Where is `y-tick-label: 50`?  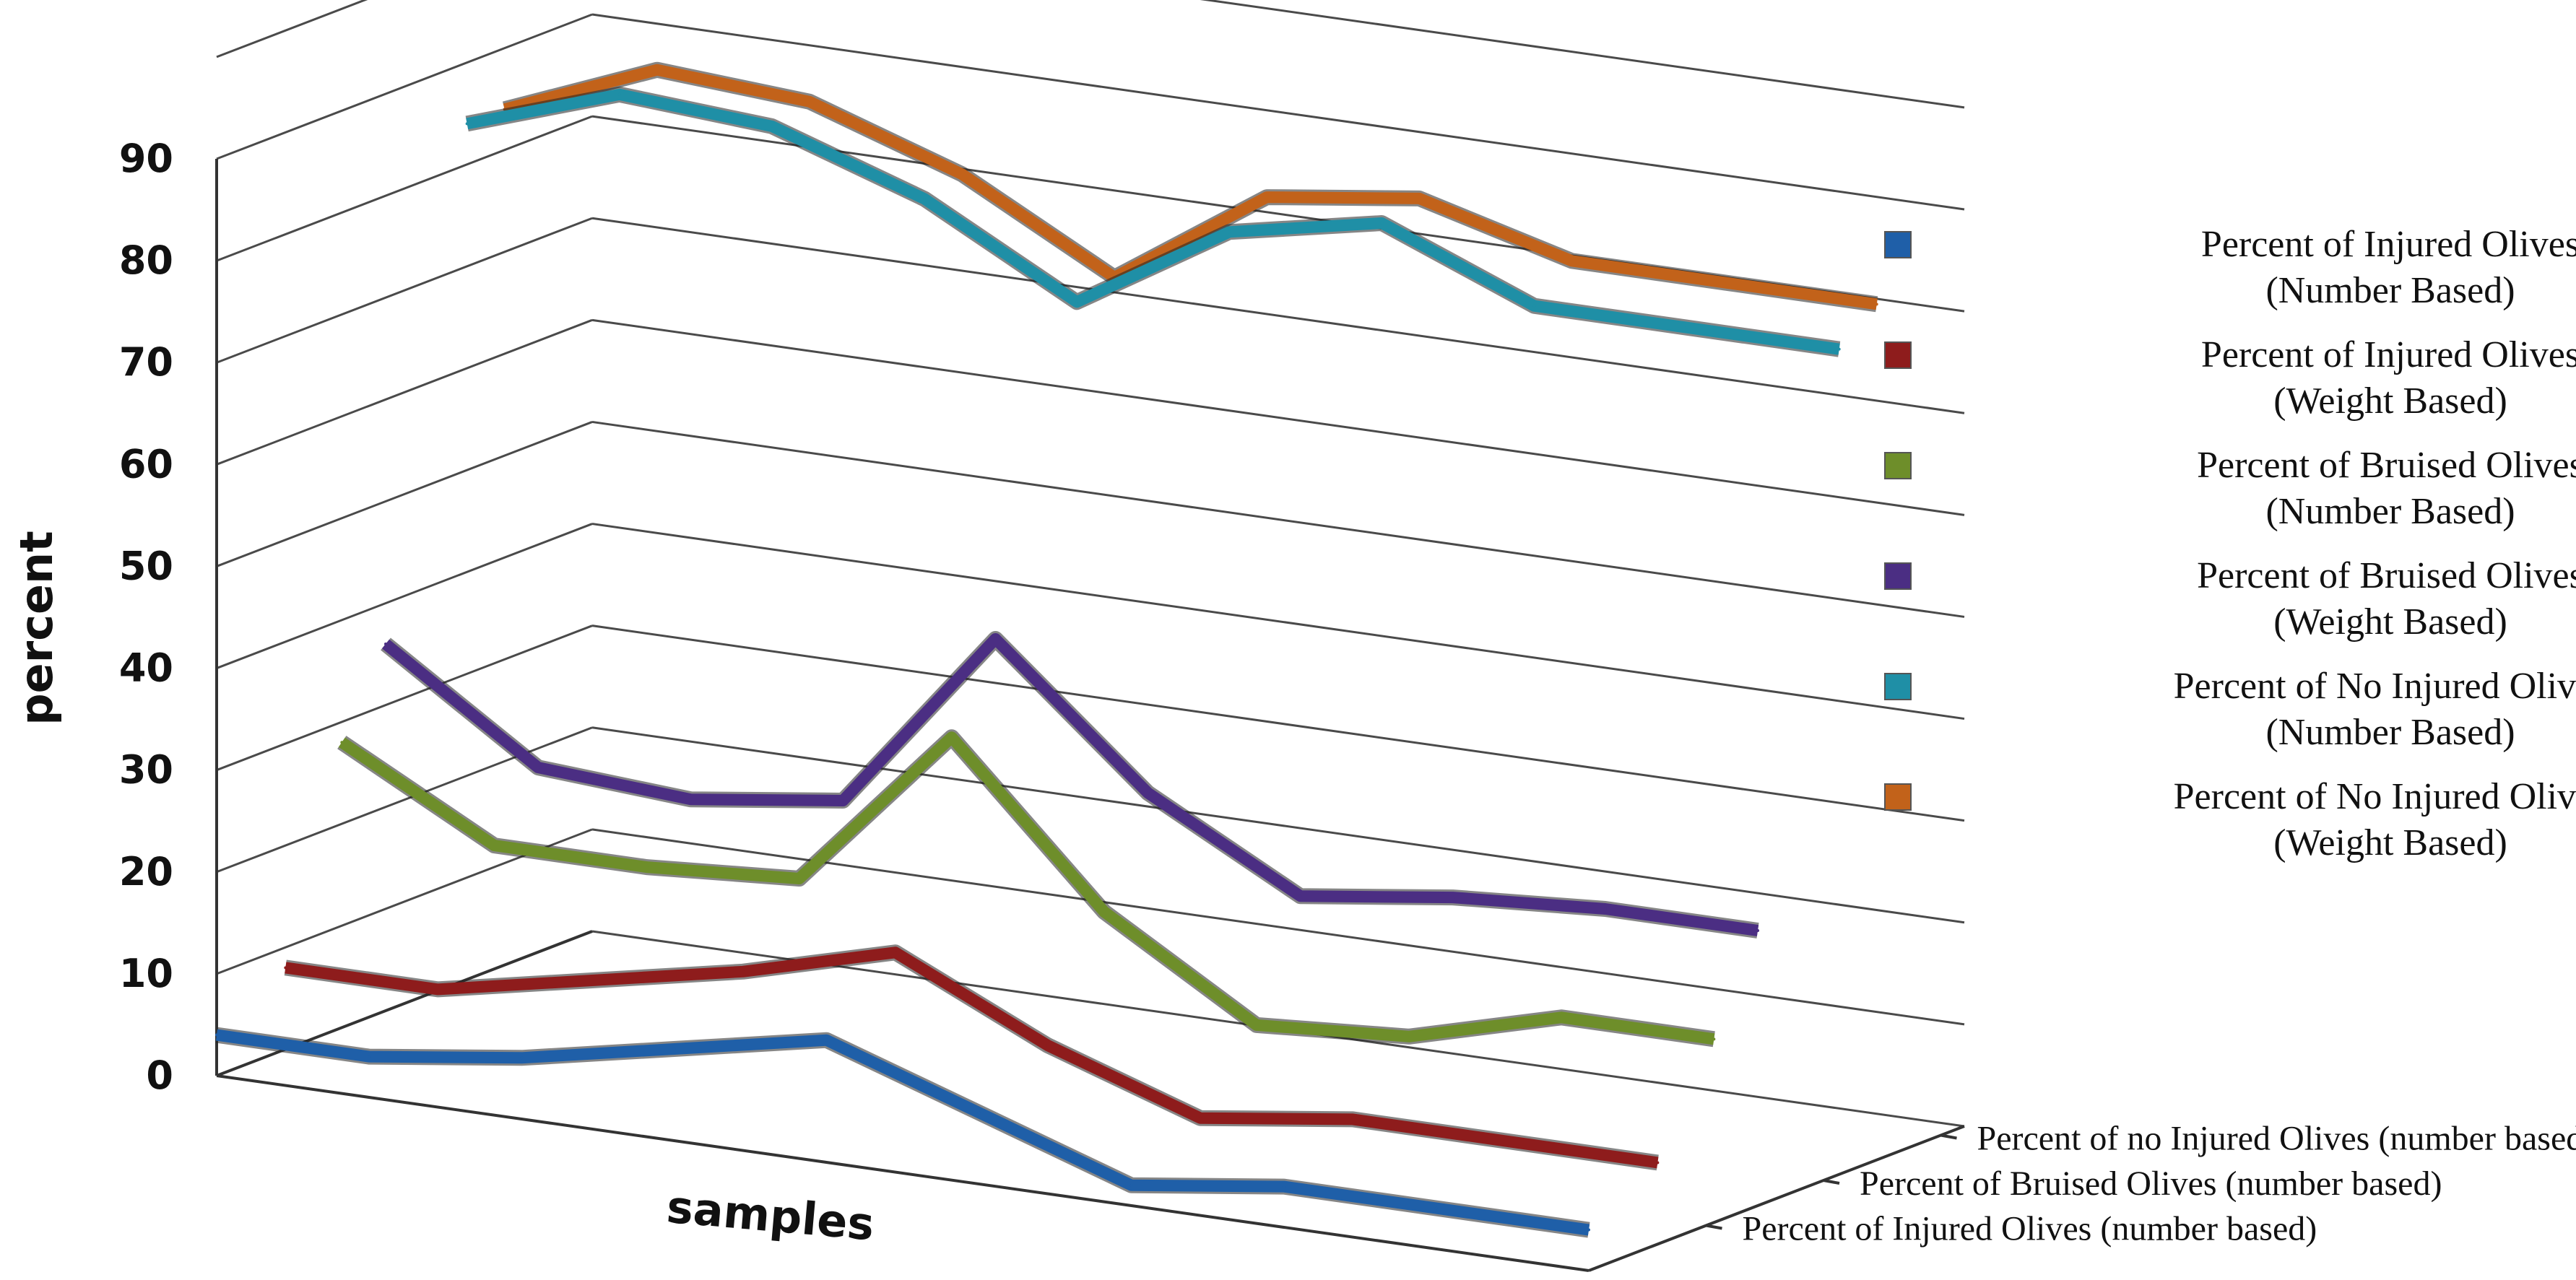
y-tick-label: 50 is located at coordinates (146, 565).